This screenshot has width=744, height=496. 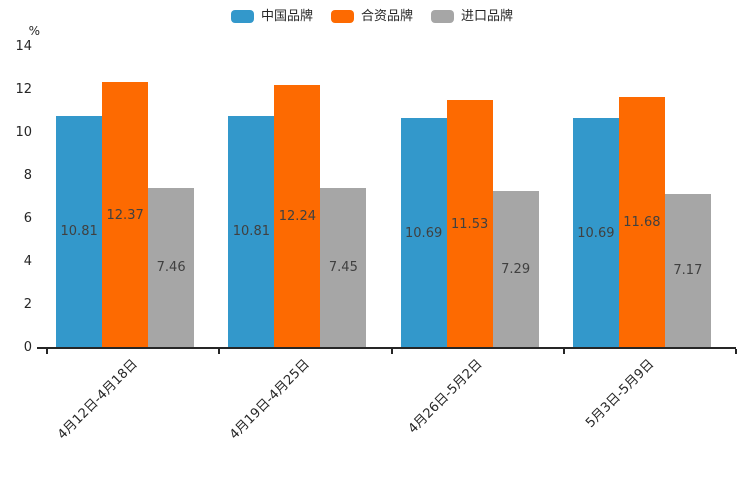 I want to click on bar-import-brand-week1: 7.46, so click(x=171, y=267).